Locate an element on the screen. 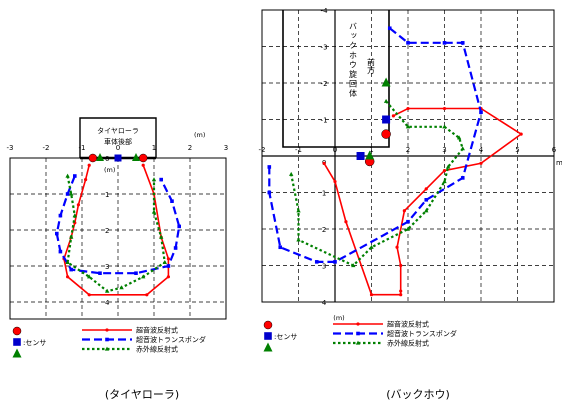  right-legend-ultrasonic_reflection-label: 超音波反射式 is located at coordinates (408, 324).